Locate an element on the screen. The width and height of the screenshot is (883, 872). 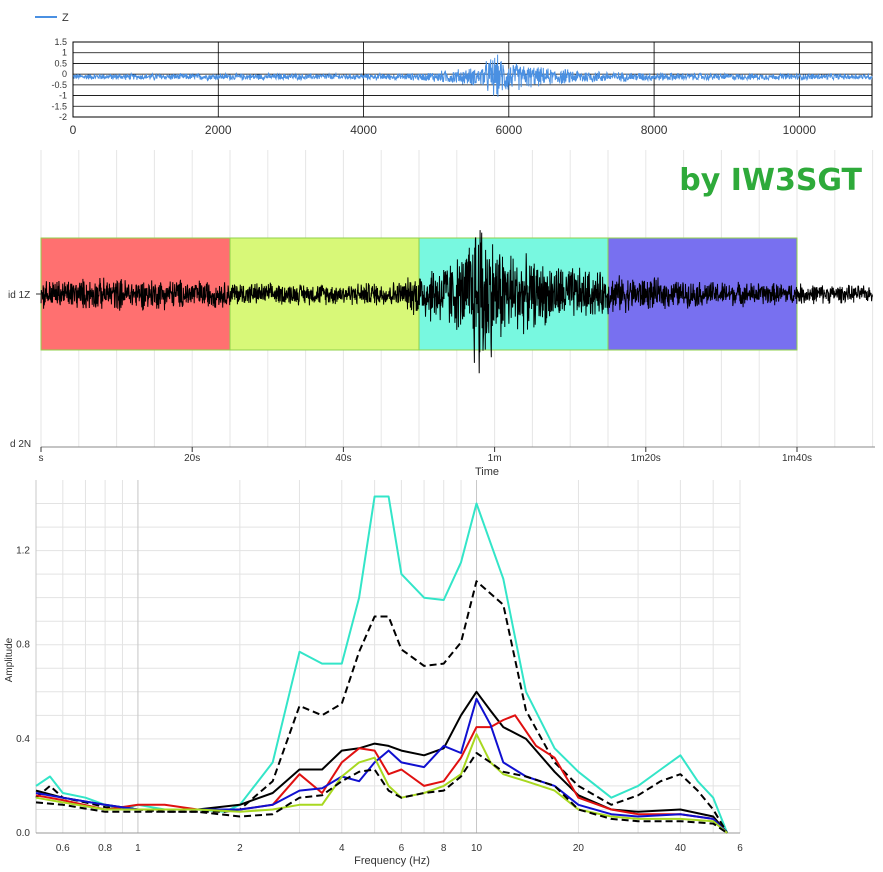
mid-x-tick-label: 20s is located at coordinates (192, 458).